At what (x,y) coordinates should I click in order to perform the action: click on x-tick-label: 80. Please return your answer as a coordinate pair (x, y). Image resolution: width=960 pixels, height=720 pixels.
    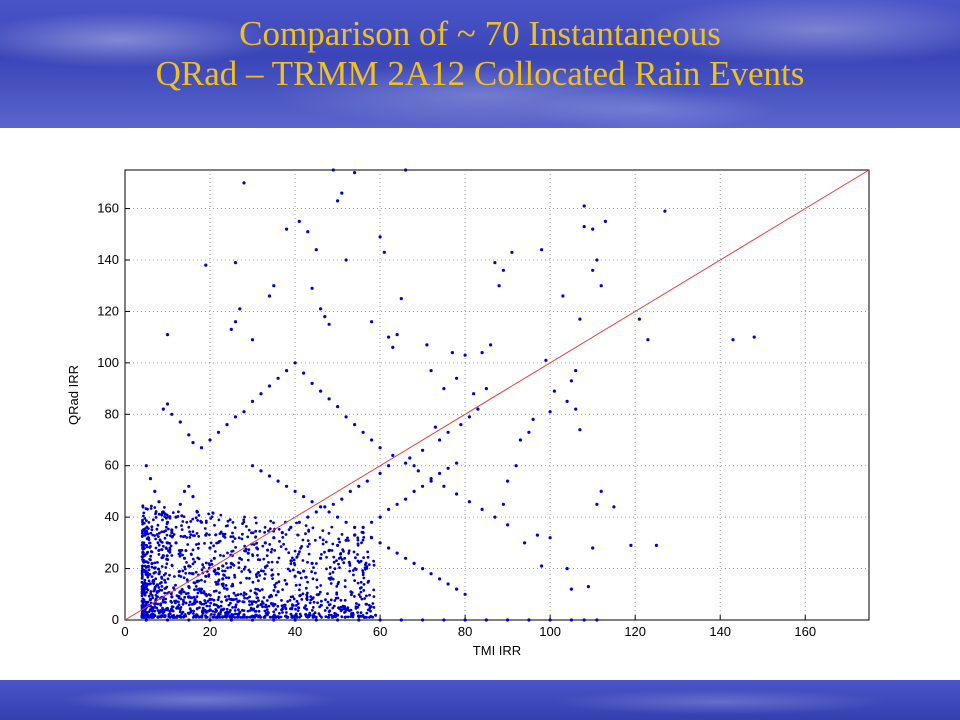
    Looking at the image, I should click on (465, 631).